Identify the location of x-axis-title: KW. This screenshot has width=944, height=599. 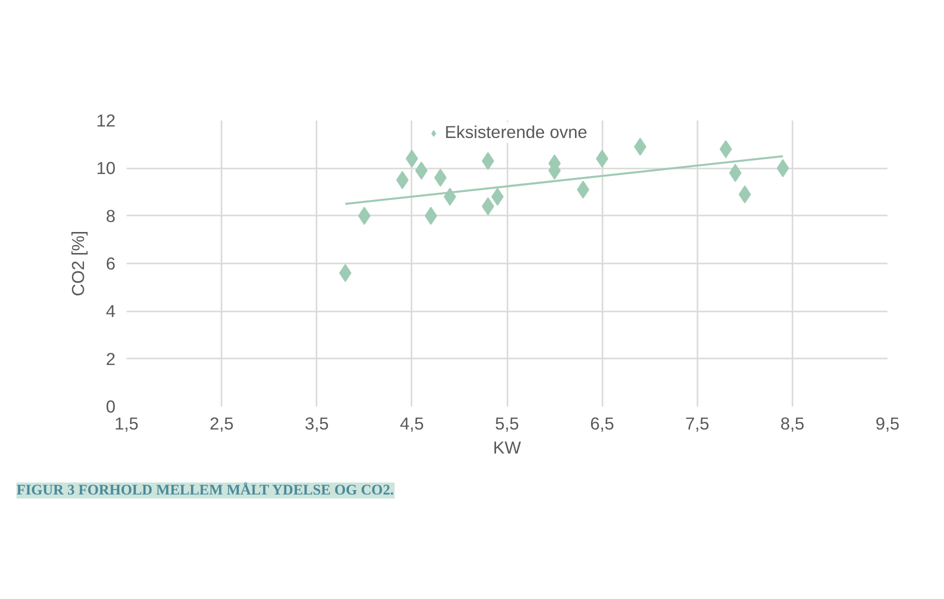
(507, 448).